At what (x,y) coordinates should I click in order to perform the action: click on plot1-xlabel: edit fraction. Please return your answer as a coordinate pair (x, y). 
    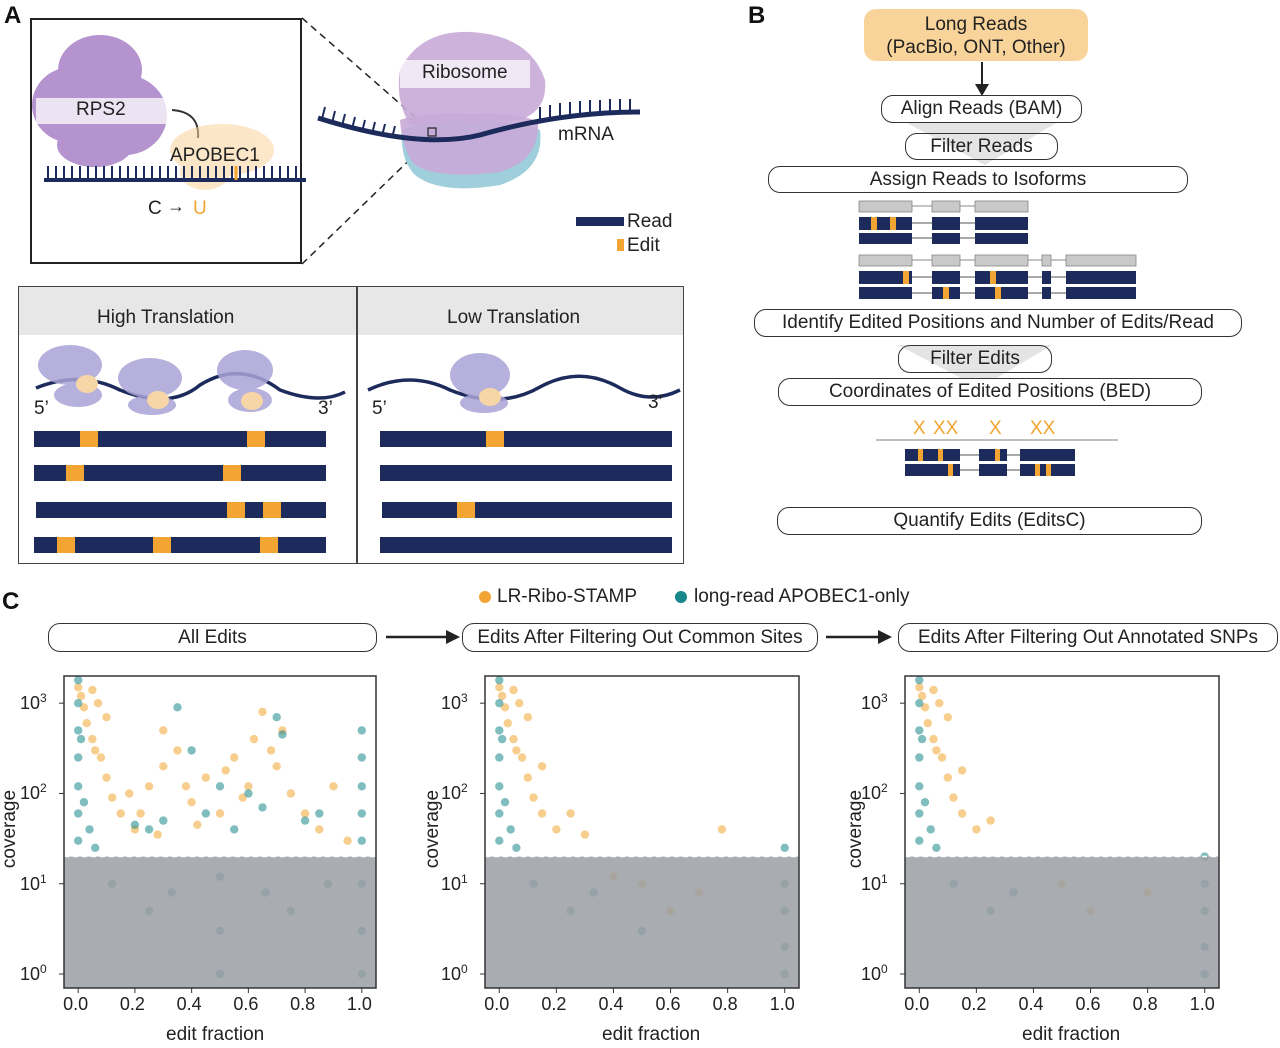
    Looking at the image, I should click on (215, 1034).